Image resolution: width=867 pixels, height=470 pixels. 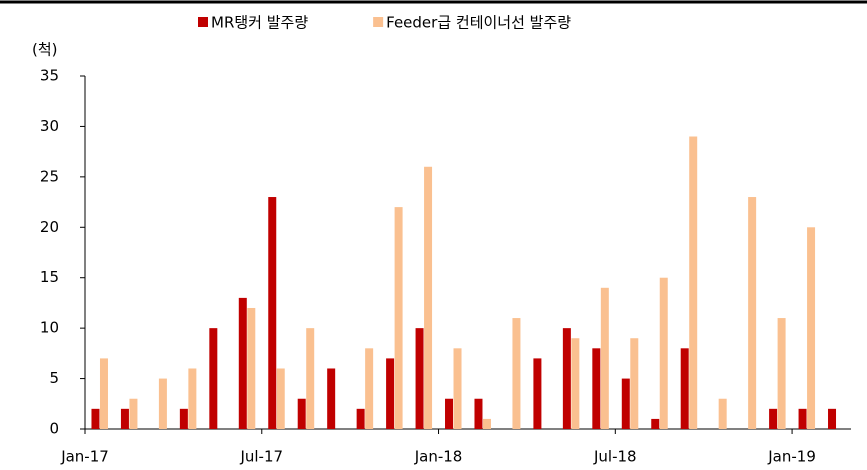 I want to click on x-tick-label: Jan-17, so click(x=84, y=457).